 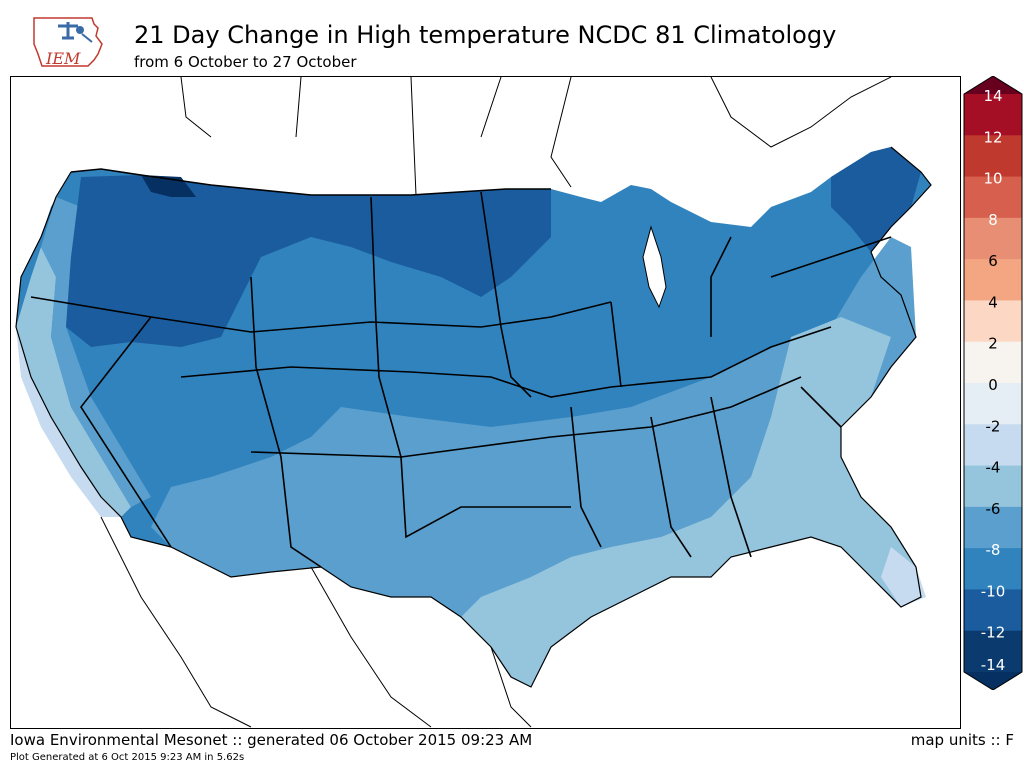 I want to click on northern-tier, so click(x=308, y=261).